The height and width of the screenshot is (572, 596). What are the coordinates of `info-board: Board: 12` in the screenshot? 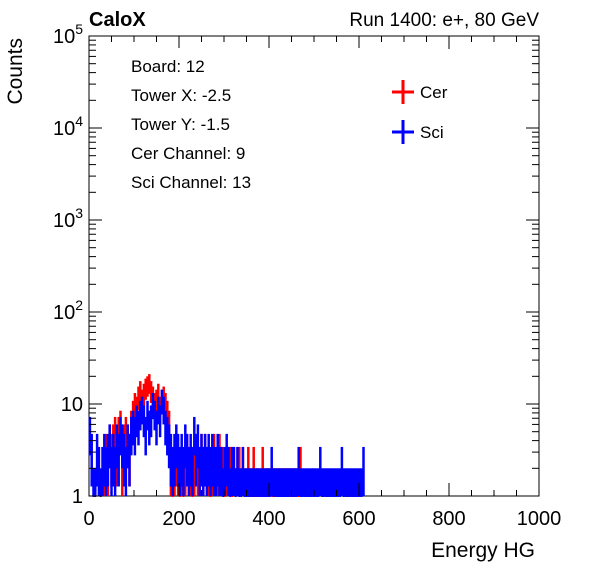 It's located at (168, 66).